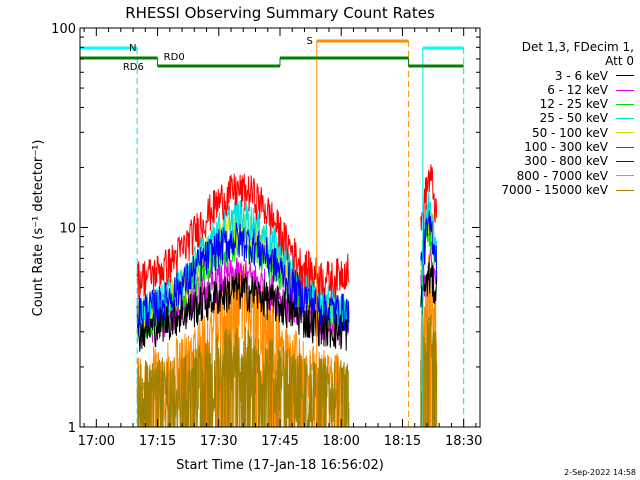  Describe the element at coordinates (340, 441) in the screenshot. I see `x-tick-label: 18:00` at that location.